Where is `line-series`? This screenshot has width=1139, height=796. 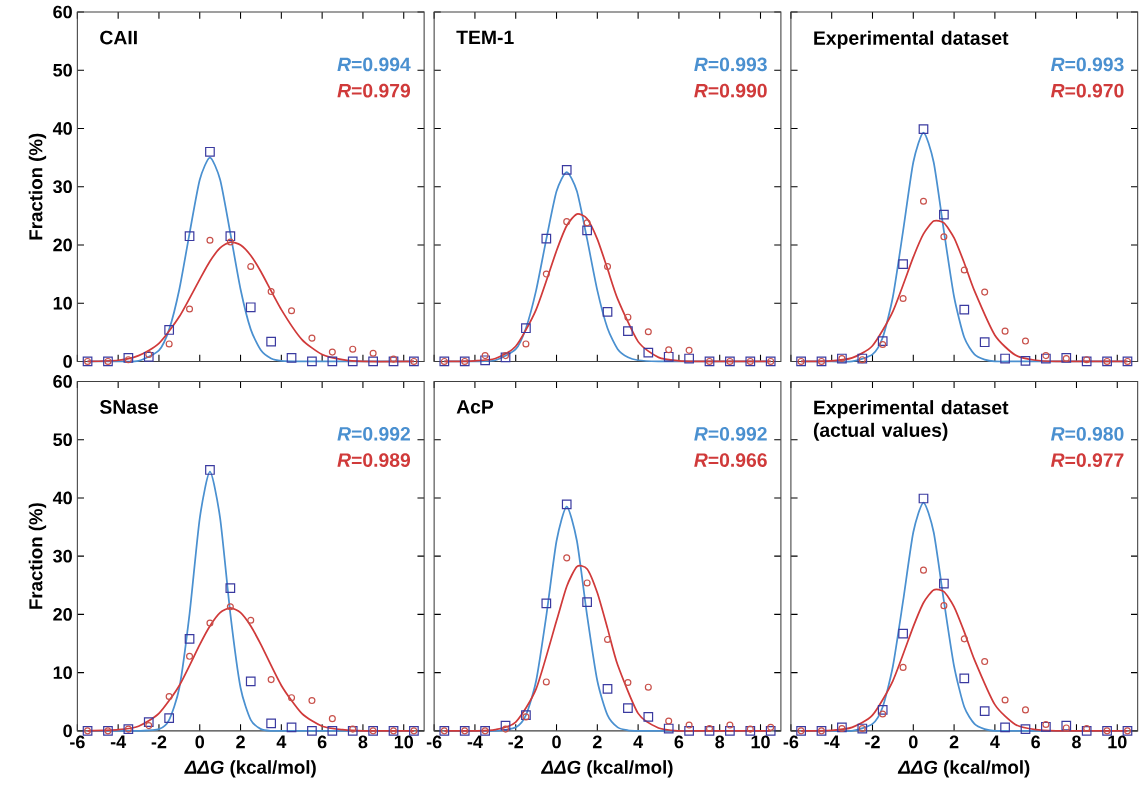
line-series is located at coordinates (250, 302).